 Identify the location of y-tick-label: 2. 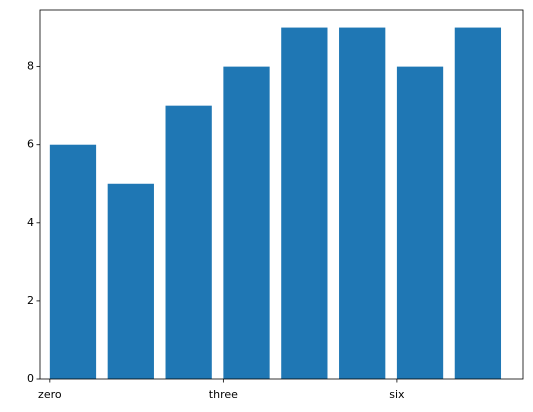
(30, 300).